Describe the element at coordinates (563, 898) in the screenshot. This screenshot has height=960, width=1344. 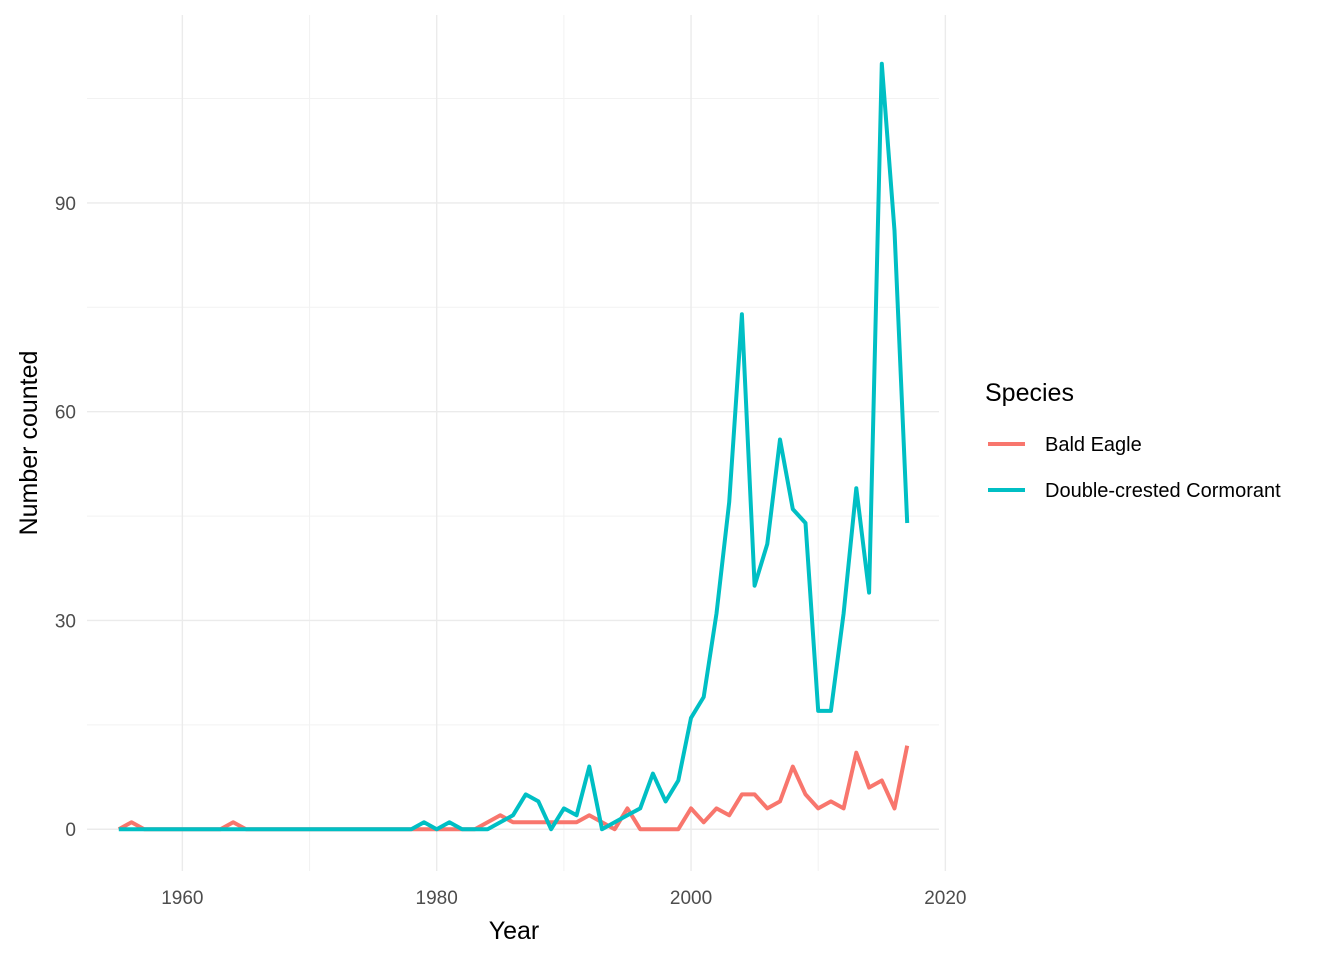
I see `x-axis-ticks: 1960 1980 2000 2020` at that location.